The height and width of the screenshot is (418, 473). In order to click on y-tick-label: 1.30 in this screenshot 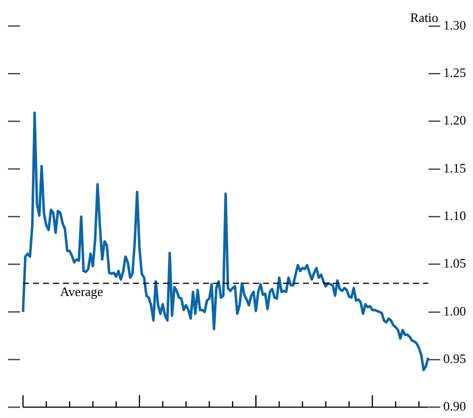, I will do `click(454, 24)`.